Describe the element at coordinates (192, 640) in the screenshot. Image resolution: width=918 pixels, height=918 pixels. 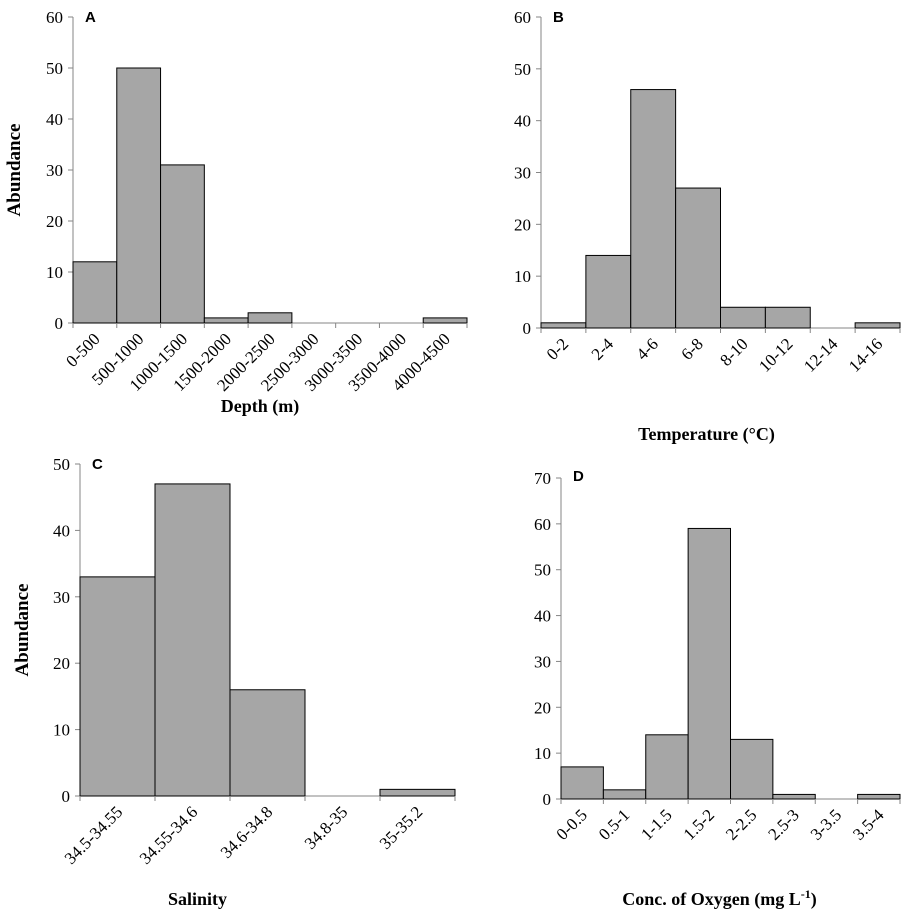
I see `bar-34.55-34.6` at that location.